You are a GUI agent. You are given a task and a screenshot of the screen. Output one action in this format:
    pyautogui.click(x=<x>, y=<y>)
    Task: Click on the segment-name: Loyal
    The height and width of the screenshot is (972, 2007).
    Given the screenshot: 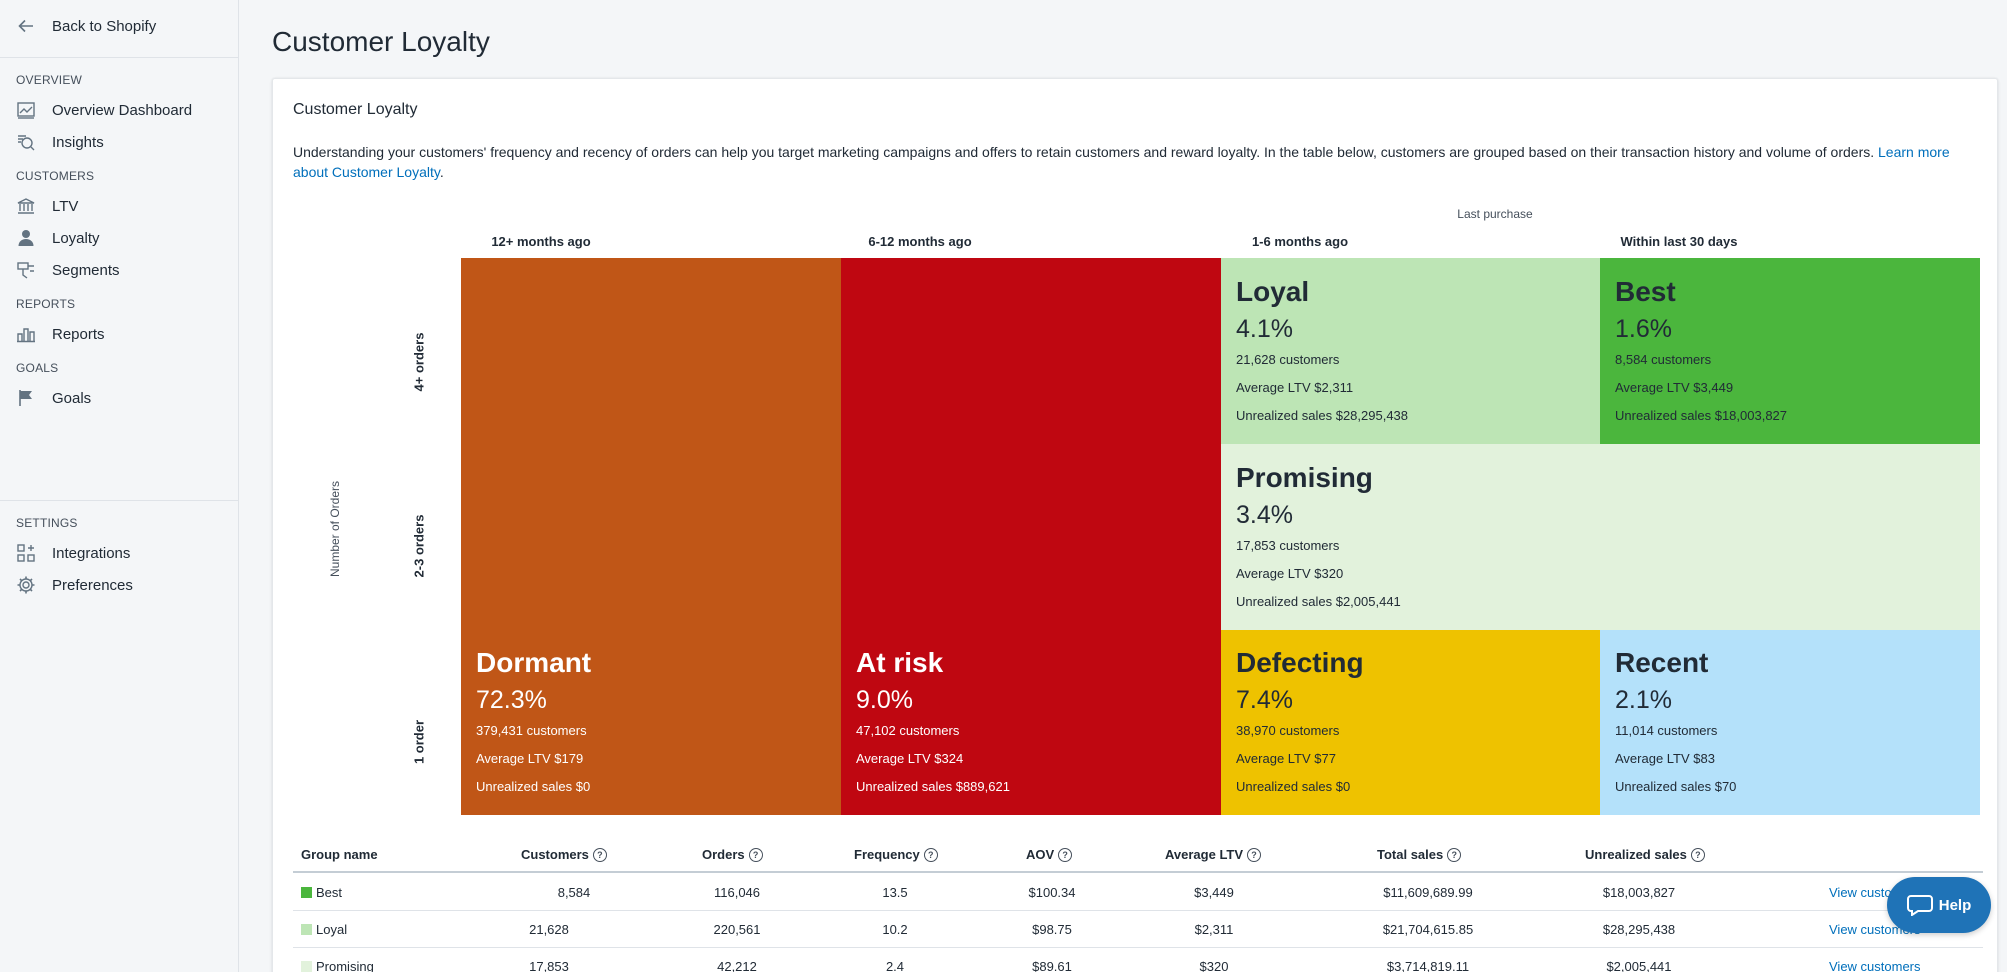 What is the action you would take?
    pyautogui.click(x=1273, y=291)
    